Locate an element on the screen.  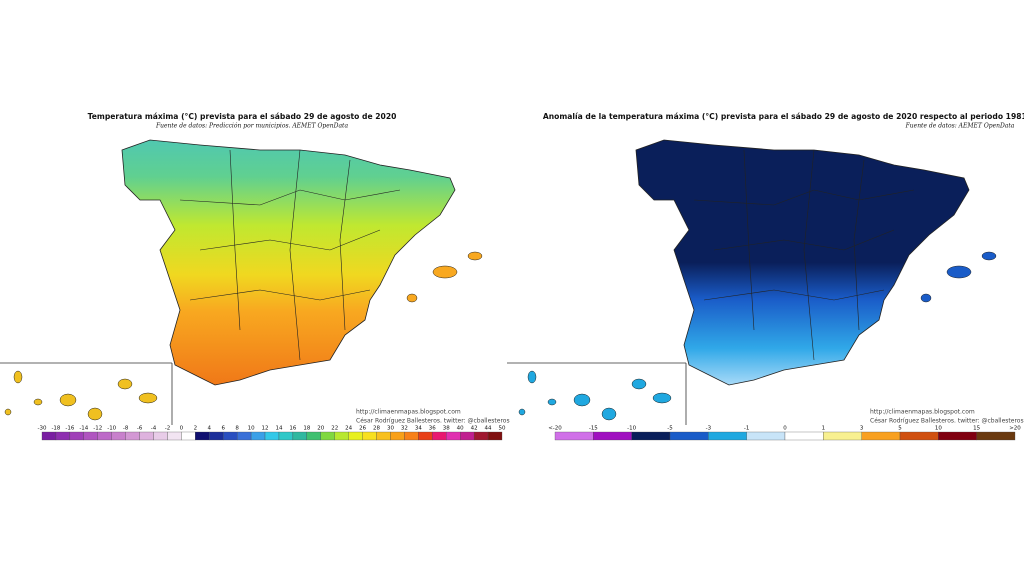
legend-label: -5 is located at coordinates (670, 429).